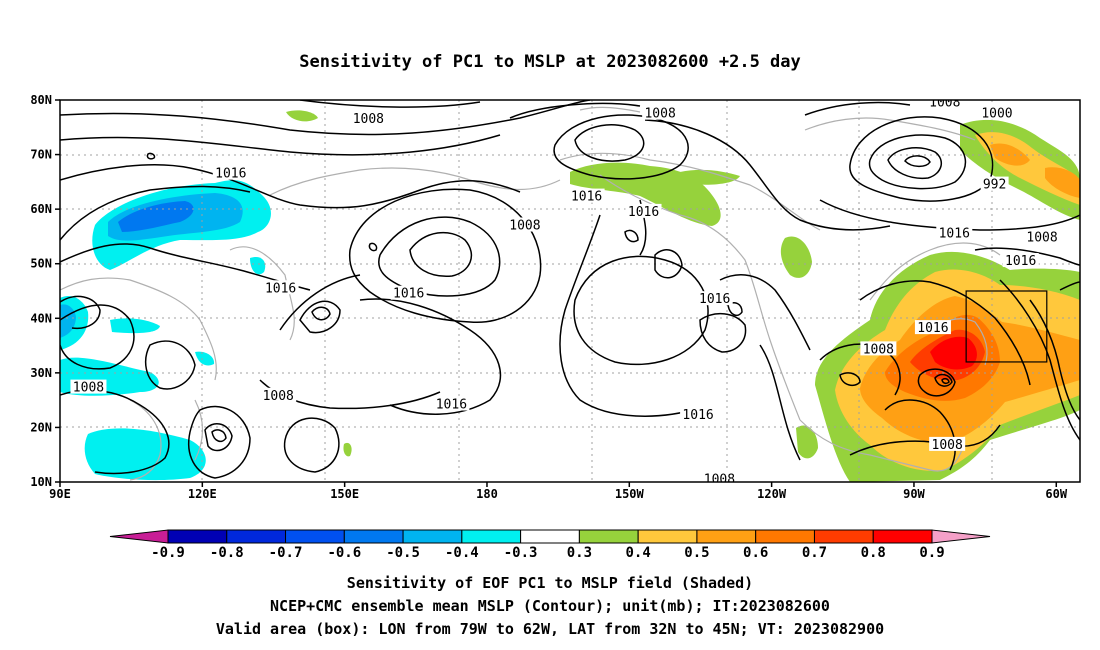 The height and width of the screenshot is (650, 1100). Describe the element at coordinates (579, 553) in the screenshot. I see `colorbar-tick-label: 0.3` at that location.